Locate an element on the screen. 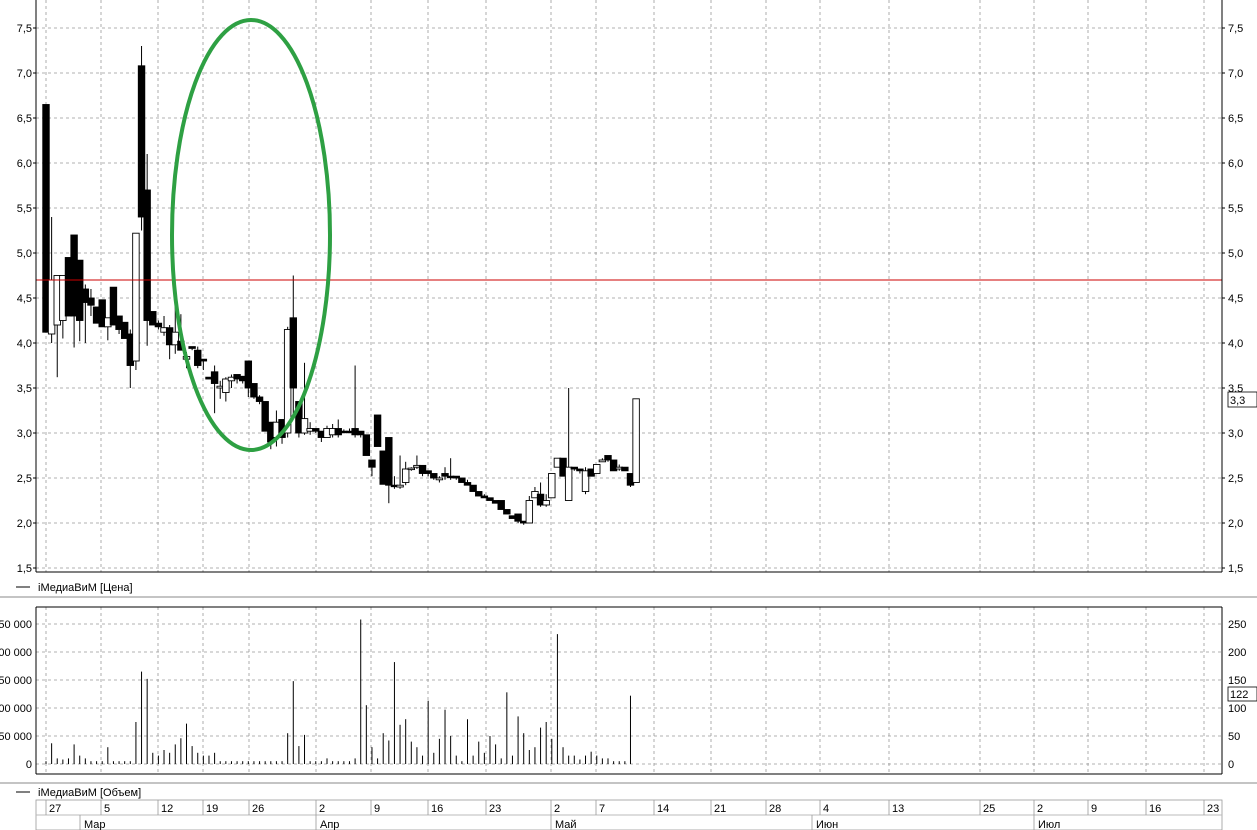 Image resolution: width=1257 pixels, height=830 pixels. price-tick-label-right: 2,5 is located at coordinates (1235, 479).